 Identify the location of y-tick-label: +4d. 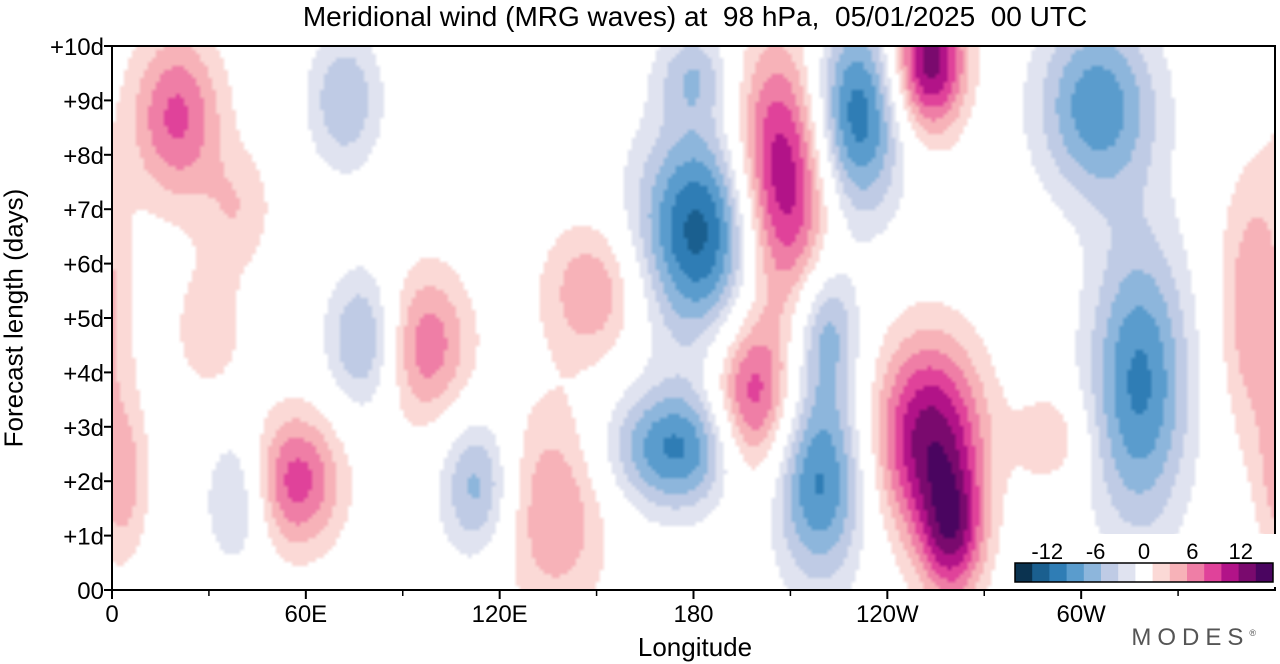
(83, 373).